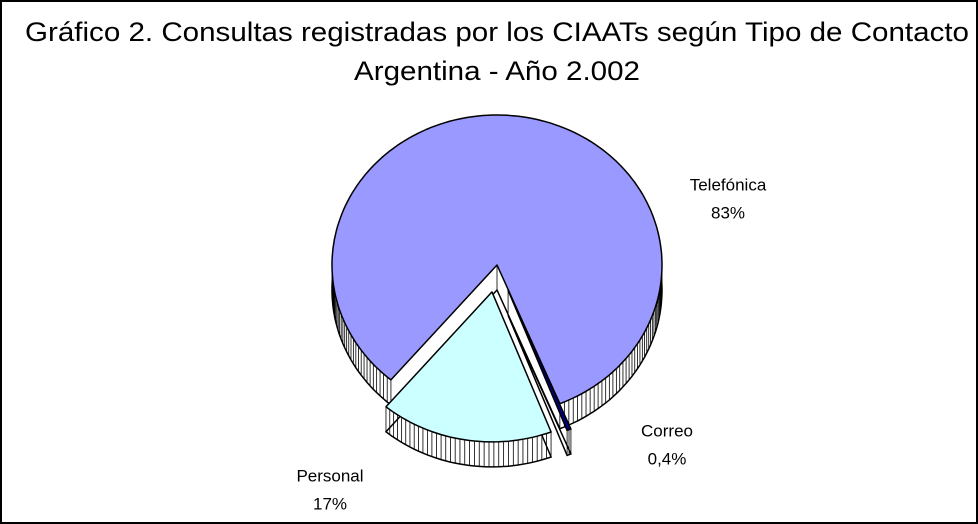 The image size is (978, 524). Describe the element at coordinates (667, 458) in the screenshot. I see `slice-value-label: 0,4%` at that location.